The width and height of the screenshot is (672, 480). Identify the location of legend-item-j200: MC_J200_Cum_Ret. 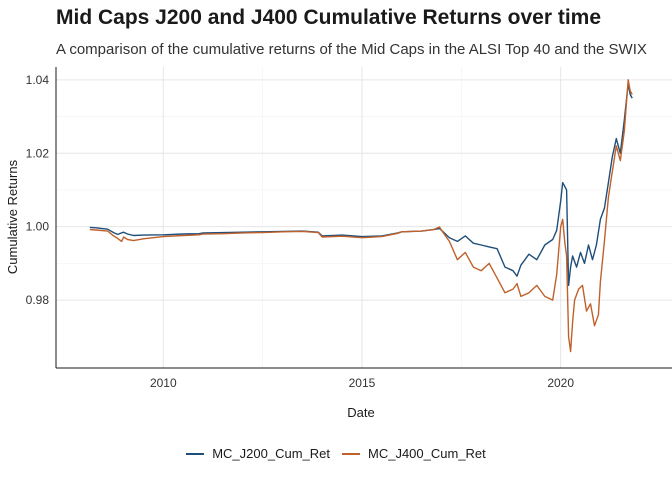
(258, 453).